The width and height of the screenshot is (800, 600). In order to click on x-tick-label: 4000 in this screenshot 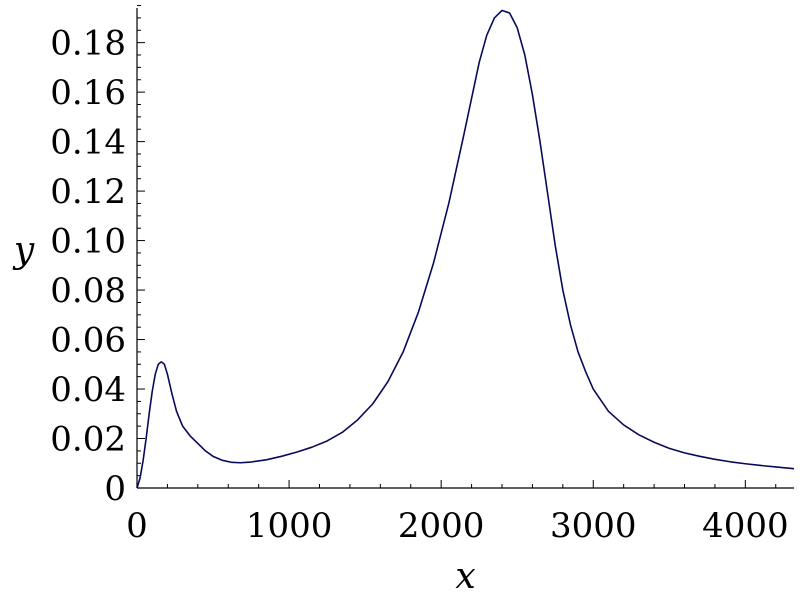, I will do `click(745, 526)`.